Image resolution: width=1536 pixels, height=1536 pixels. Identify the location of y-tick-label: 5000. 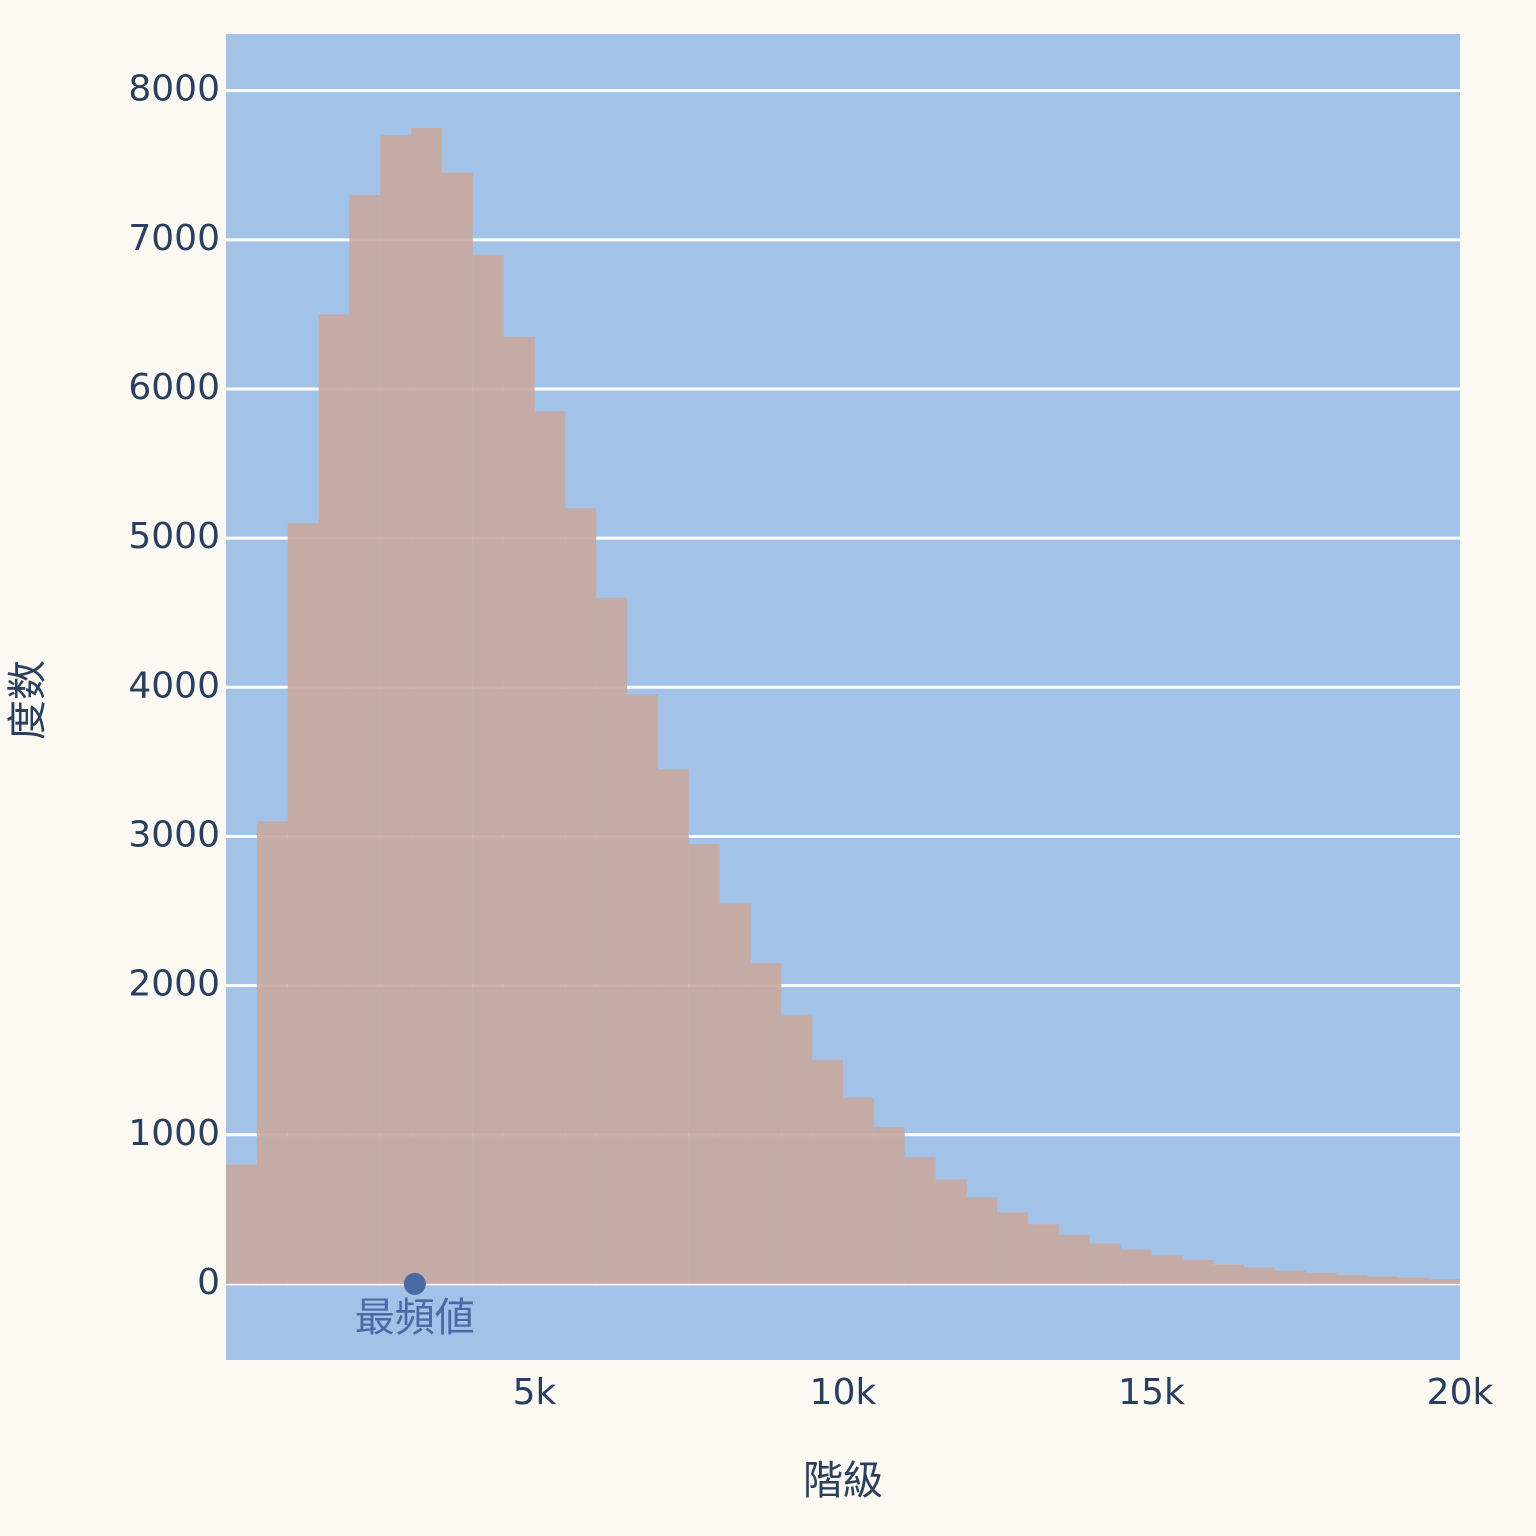
(174, 536).